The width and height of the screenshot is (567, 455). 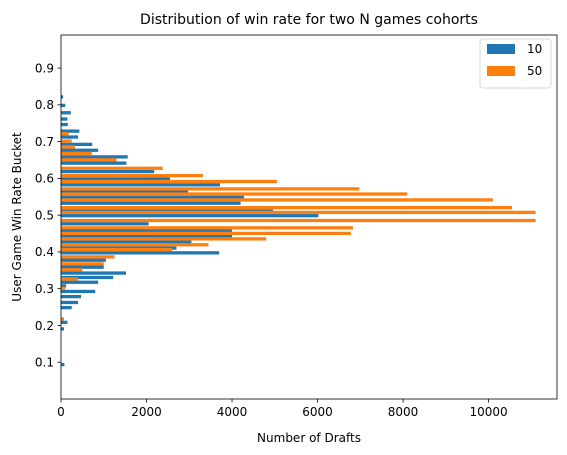 What do you see at coordinates (317, 412) in the screenshot?
I see `x-tick-label: 6000` at bounding box center [317, 412].